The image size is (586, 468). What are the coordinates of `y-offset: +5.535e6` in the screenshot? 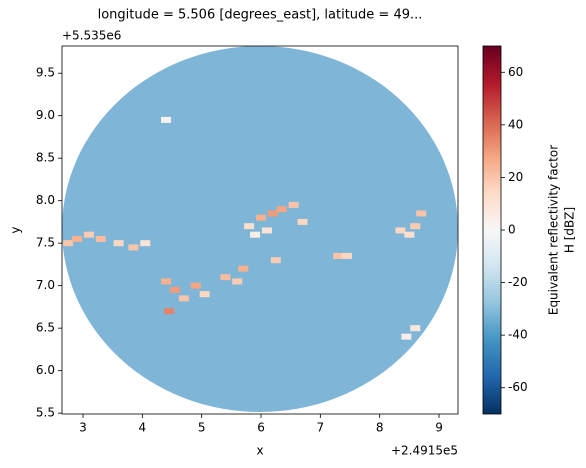 It's located at (91, 36).